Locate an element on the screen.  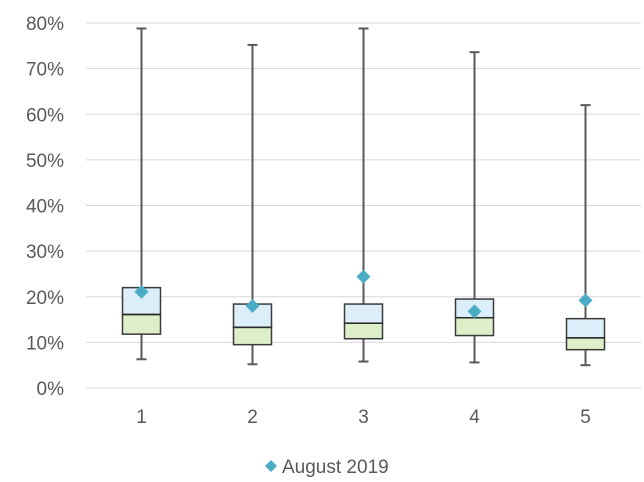
y-tick-label: 60% is located at coordinates (45, 115).